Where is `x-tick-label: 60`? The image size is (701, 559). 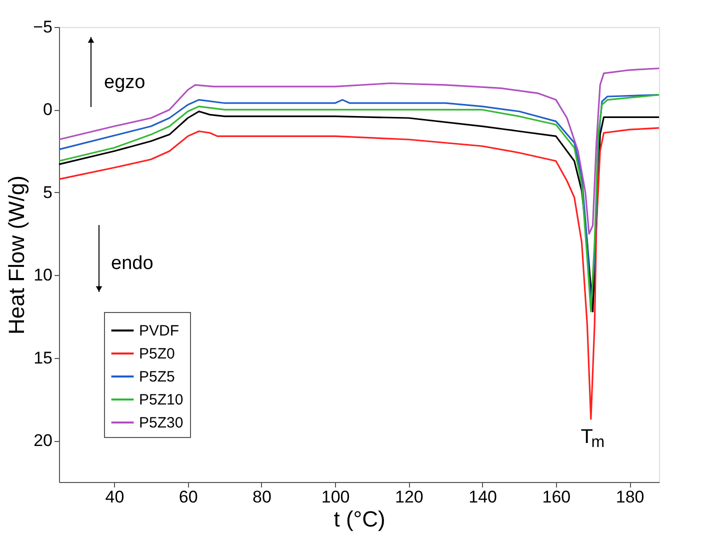
x-tick-label: 60 is located at coordinates (188, 497).